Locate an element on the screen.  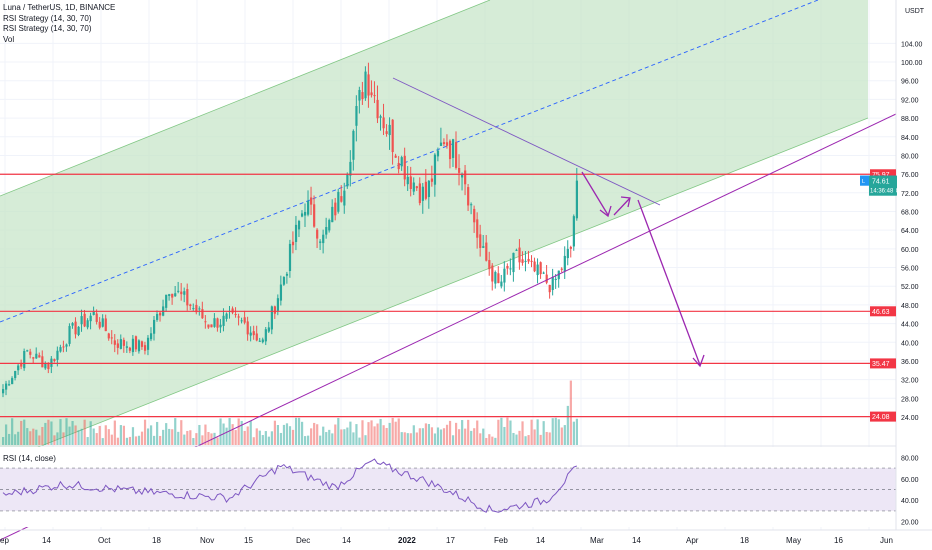
price-tick-label: 96.00 is located at coordinates (910, 82).